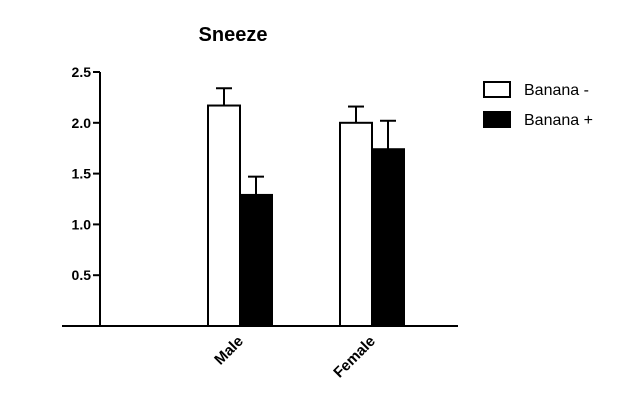 The width and height of the screenshot is (636, 409). I want to click on y-tick-label: 1.5, so click(82, 174).